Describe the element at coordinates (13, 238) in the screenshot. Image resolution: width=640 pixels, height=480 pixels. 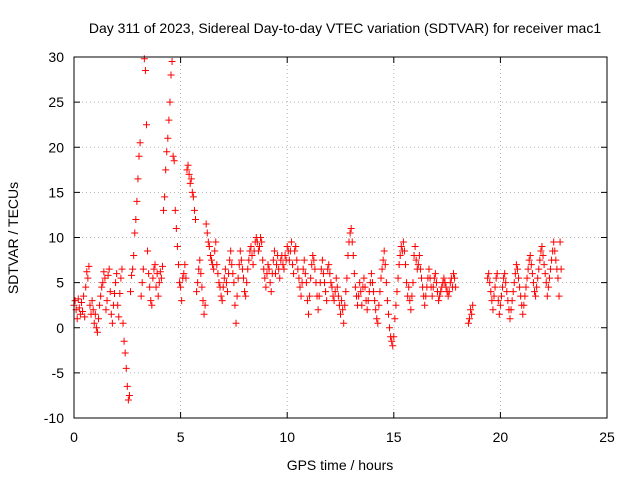
I see `y-axis-label: SDTVAR / TECUs` at that location.